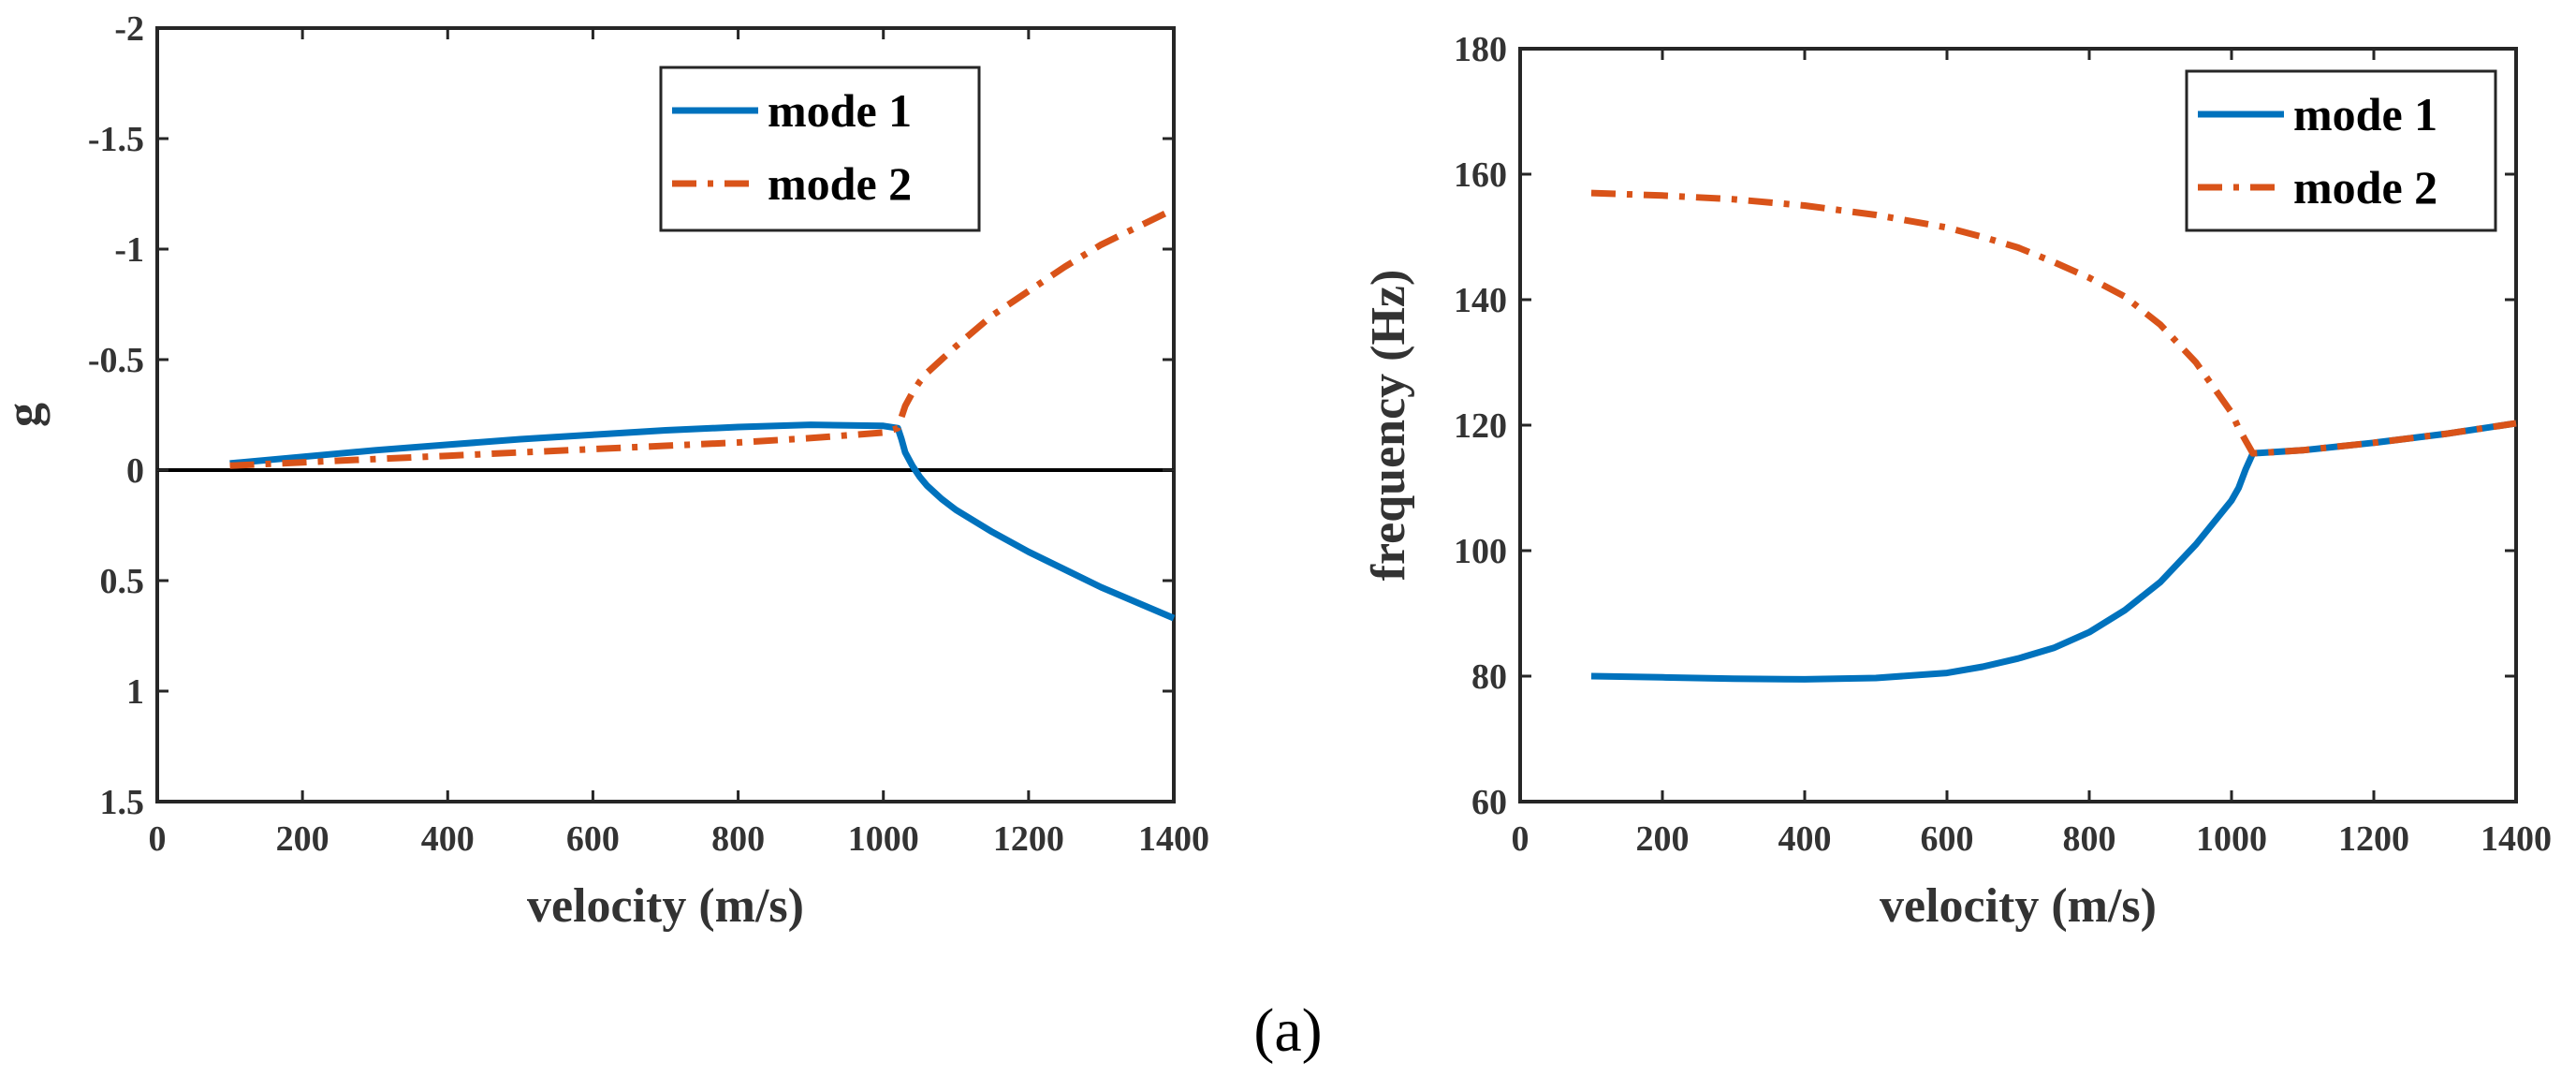 Image resolution: width=2576 pixels, height=1076 pixels. Describe the element at coordinates (116, 360) in the screenshot. I see `y-tick-label: -0.5` at that location.